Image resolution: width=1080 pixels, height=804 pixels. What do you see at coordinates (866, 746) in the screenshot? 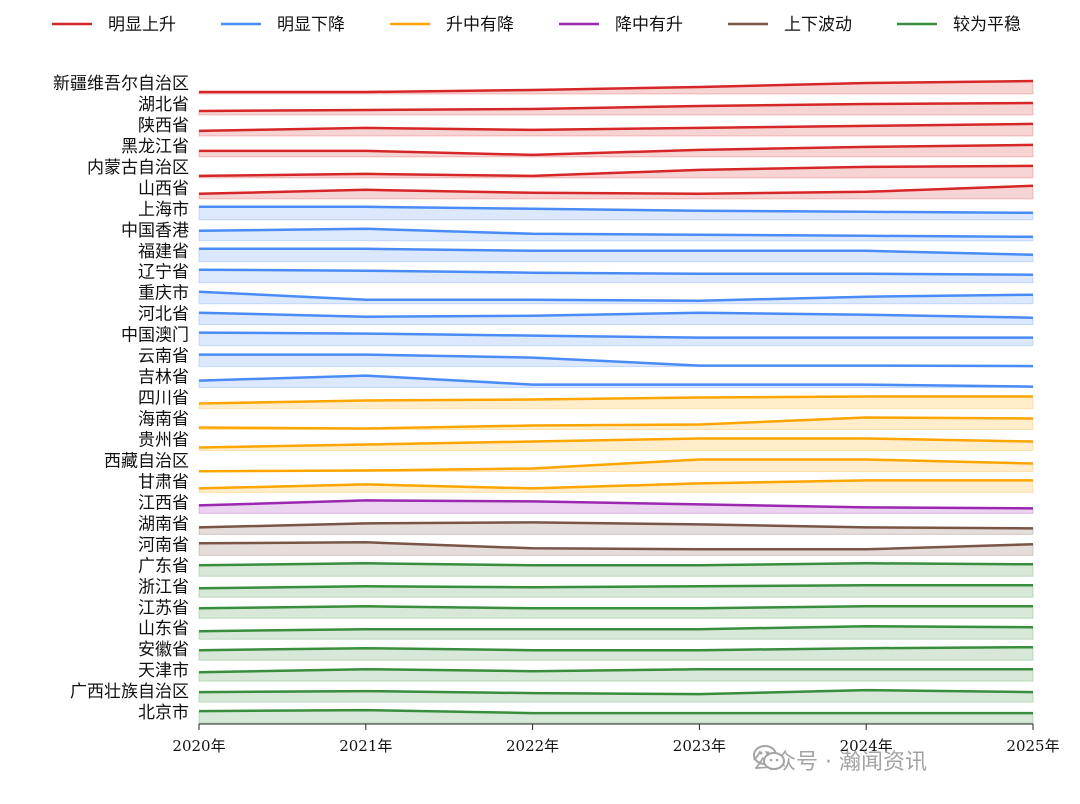
I see `x-tick-label: 2024年` at bounding box center [866, 746].